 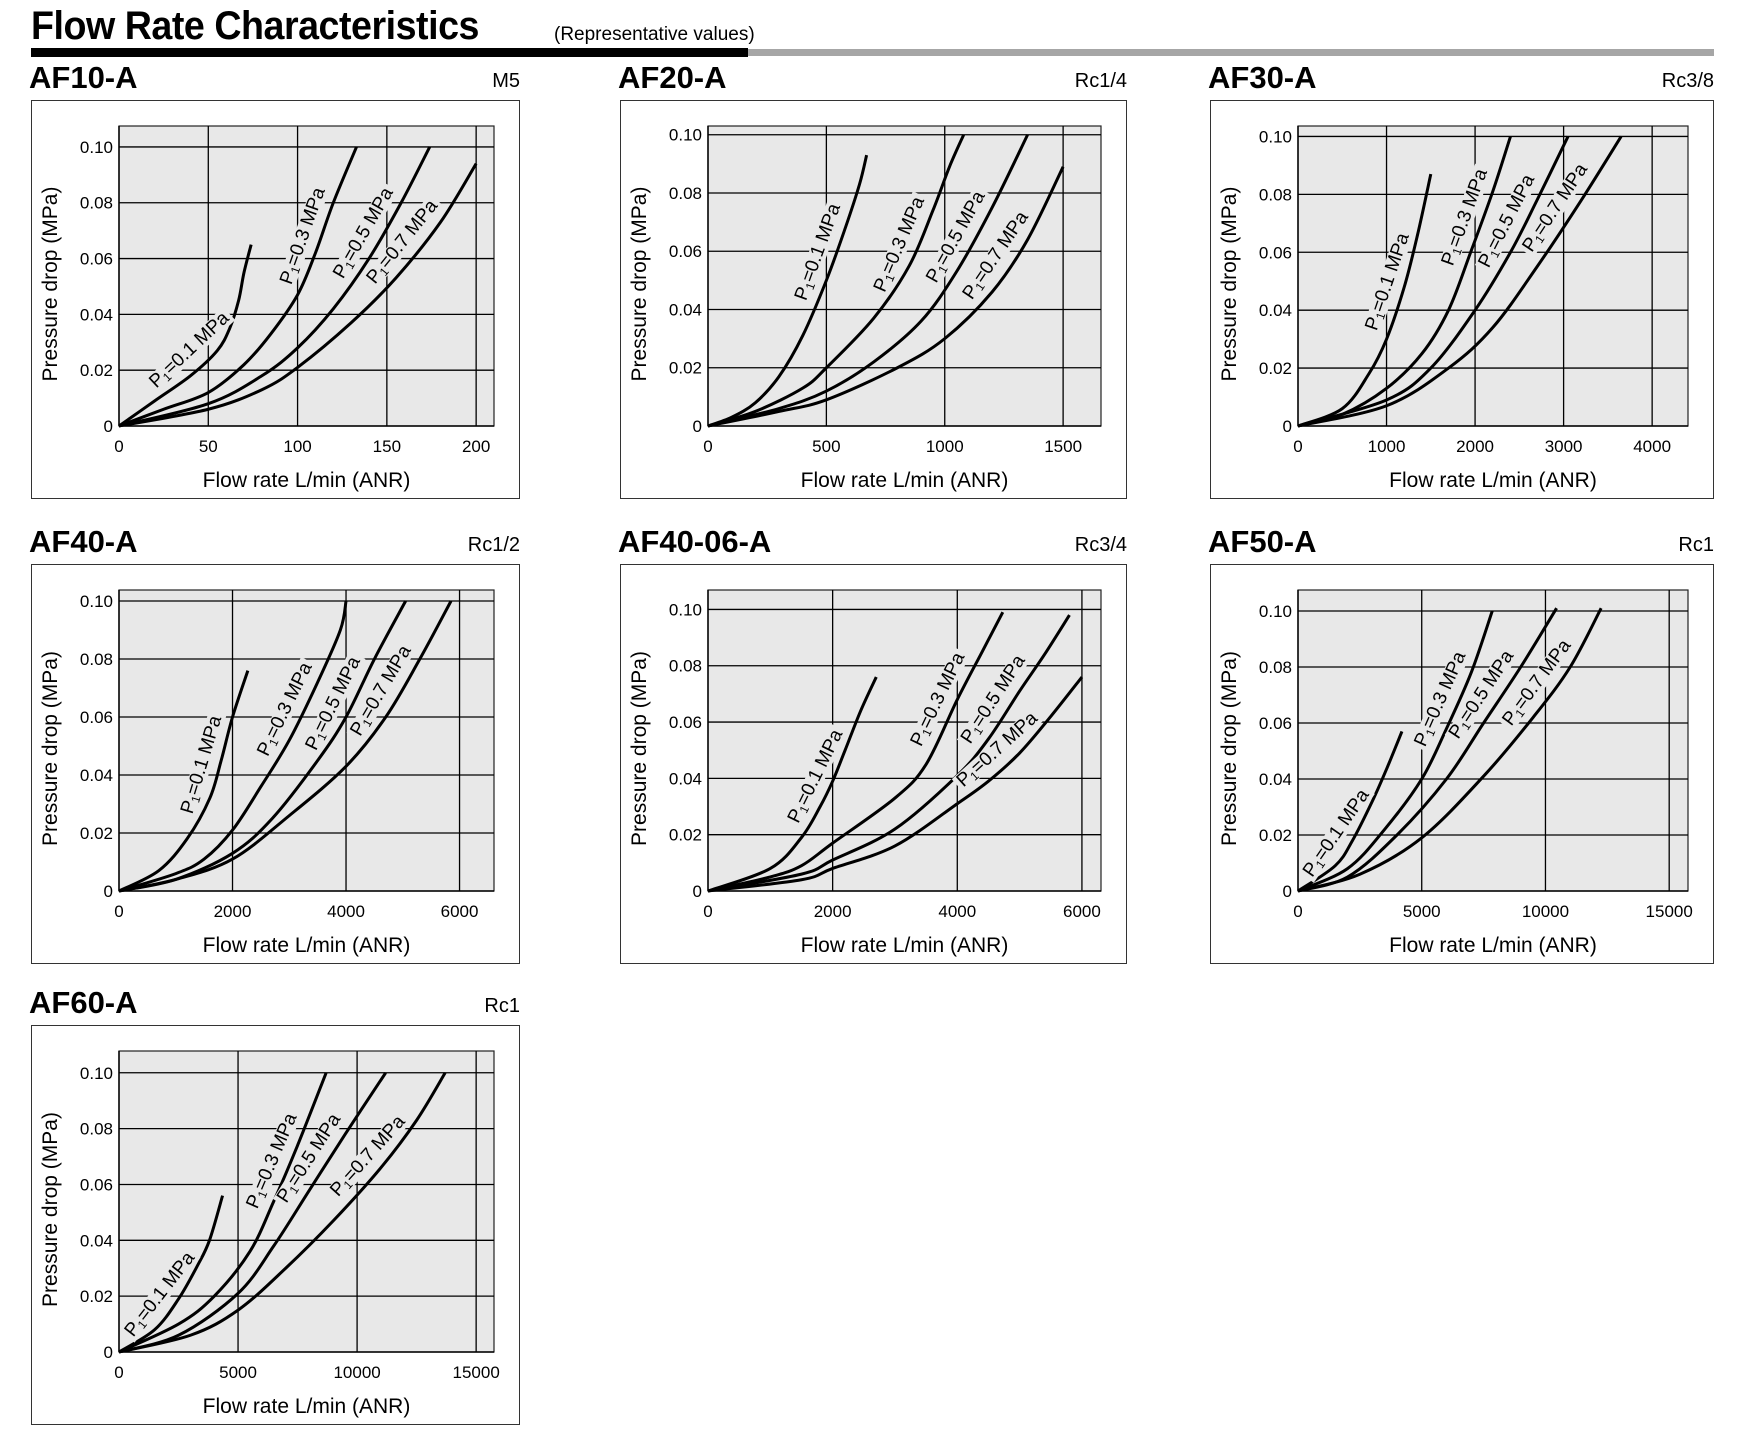 What do you see at coordinates (83, 77) in the screenshot?
I see `chart-title: AF10-A` at bounding box center [83, 77].